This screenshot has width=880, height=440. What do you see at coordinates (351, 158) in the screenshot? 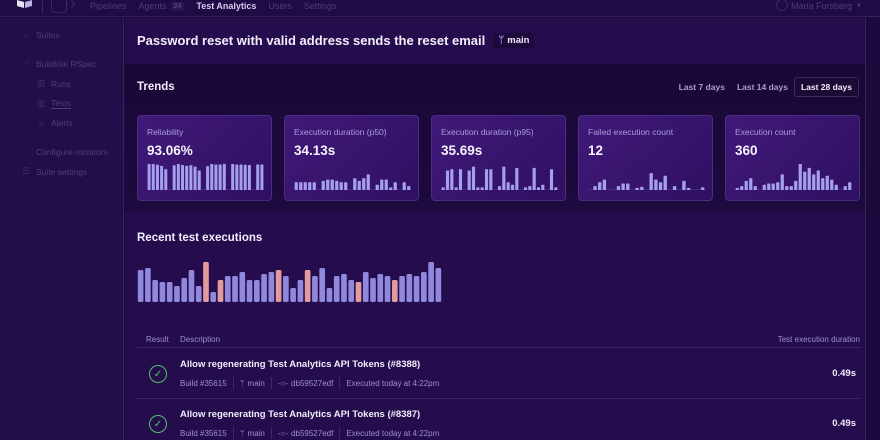
I see `card-duration-p50: Execution duration (p50) 34.13s` at bounding box center [351, 158].